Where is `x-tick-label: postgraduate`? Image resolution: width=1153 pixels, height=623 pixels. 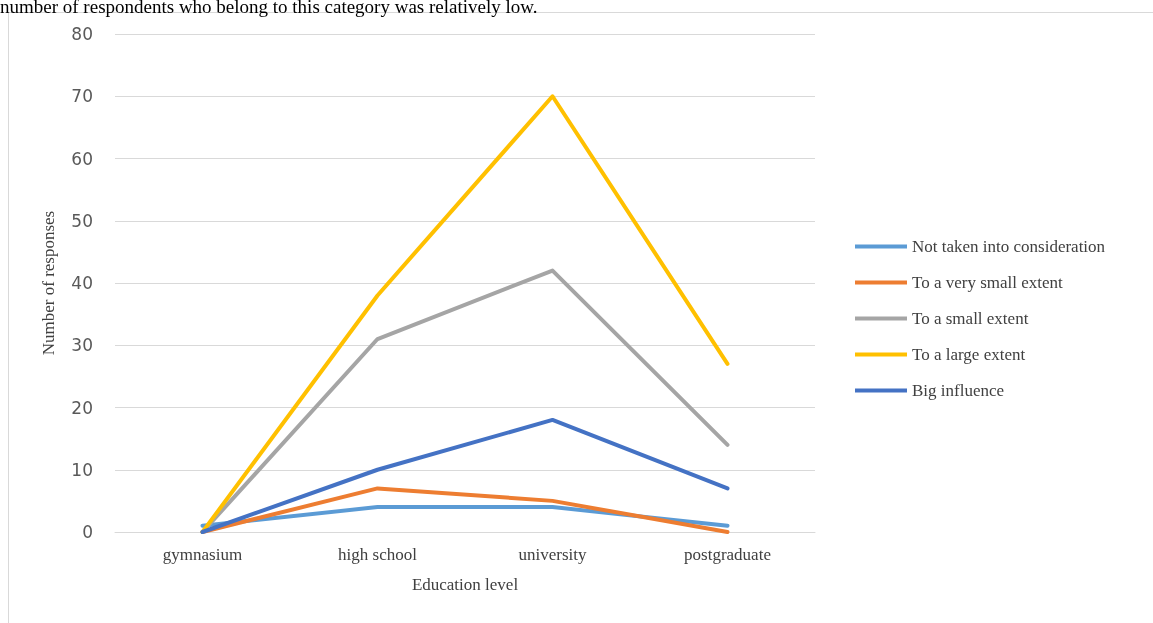
x-tick-label: postgraduate is located at coordinates (727, 554).